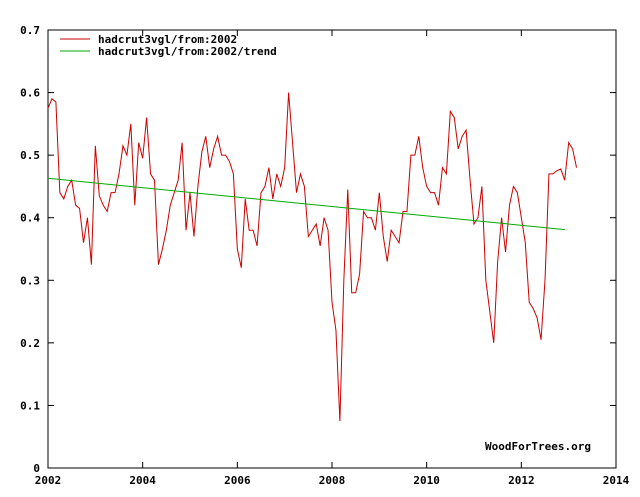 This screenshot has width=640, height=497. Describe the element at coordinates (30, 30) in the screenshot. I see `y-tick-label: 0.7` at that location.